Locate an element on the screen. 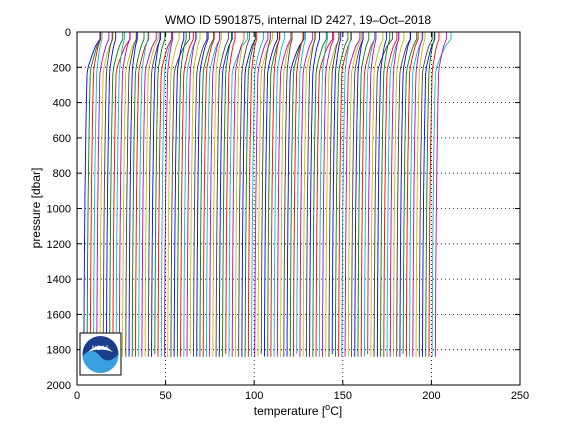 This screenshot has width=576, height=437. y-tick-label: 1800 is located at coordinates (59, 351).